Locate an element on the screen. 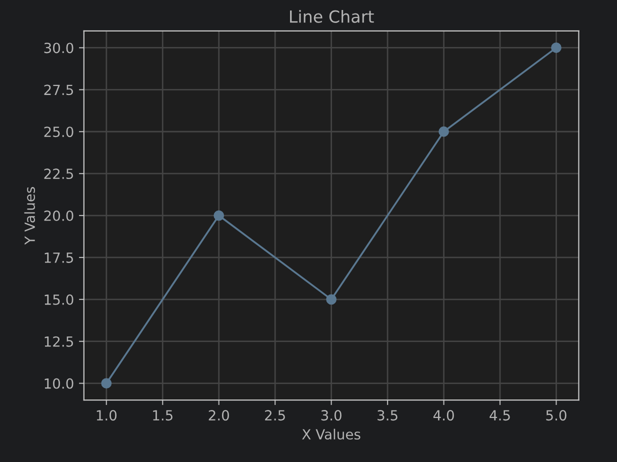 The image size is (617, 462). x-tick-label: 1.5 is located at coordinates (162, 415).